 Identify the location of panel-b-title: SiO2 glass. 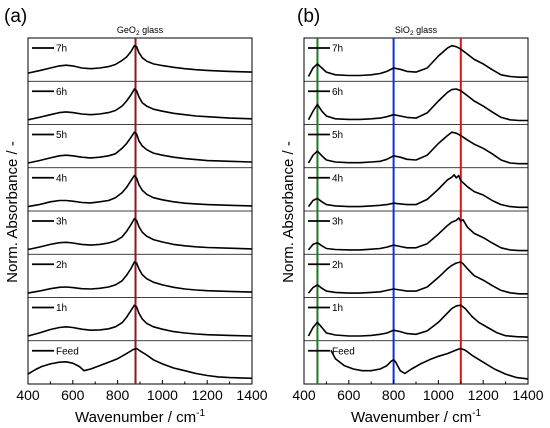
(416, 31).